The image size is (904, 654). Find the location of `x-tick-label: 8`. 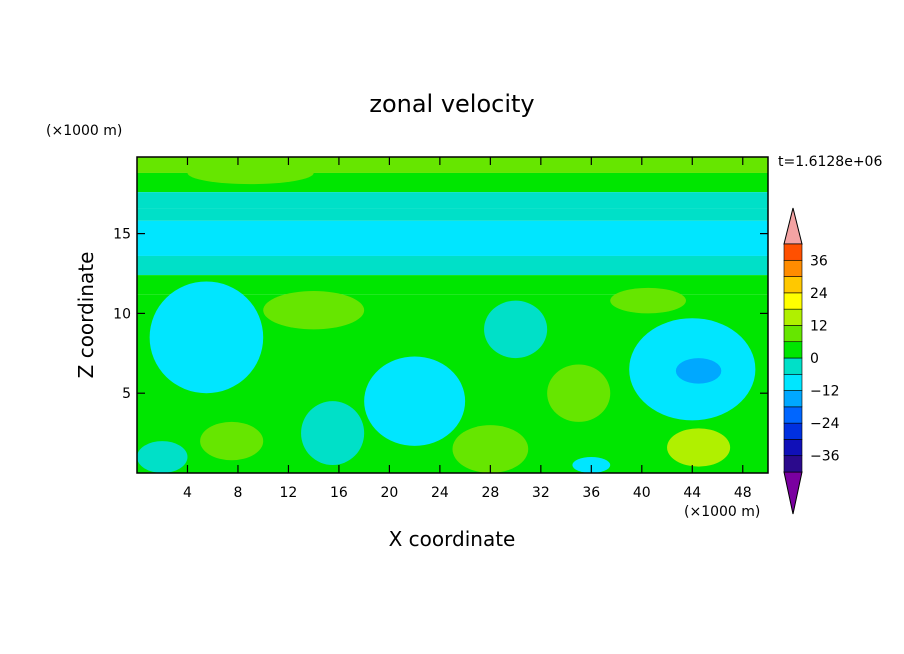

x-tick-label: 8 is located at coordinates (237, 493).